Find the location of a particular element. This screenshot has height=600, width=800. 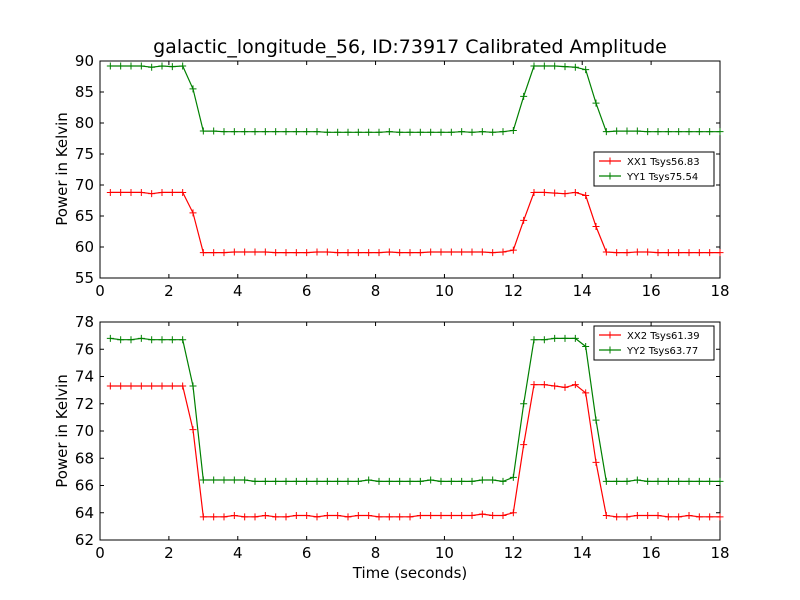

y-tick-label: 62 is located at coordinates (84, 540).